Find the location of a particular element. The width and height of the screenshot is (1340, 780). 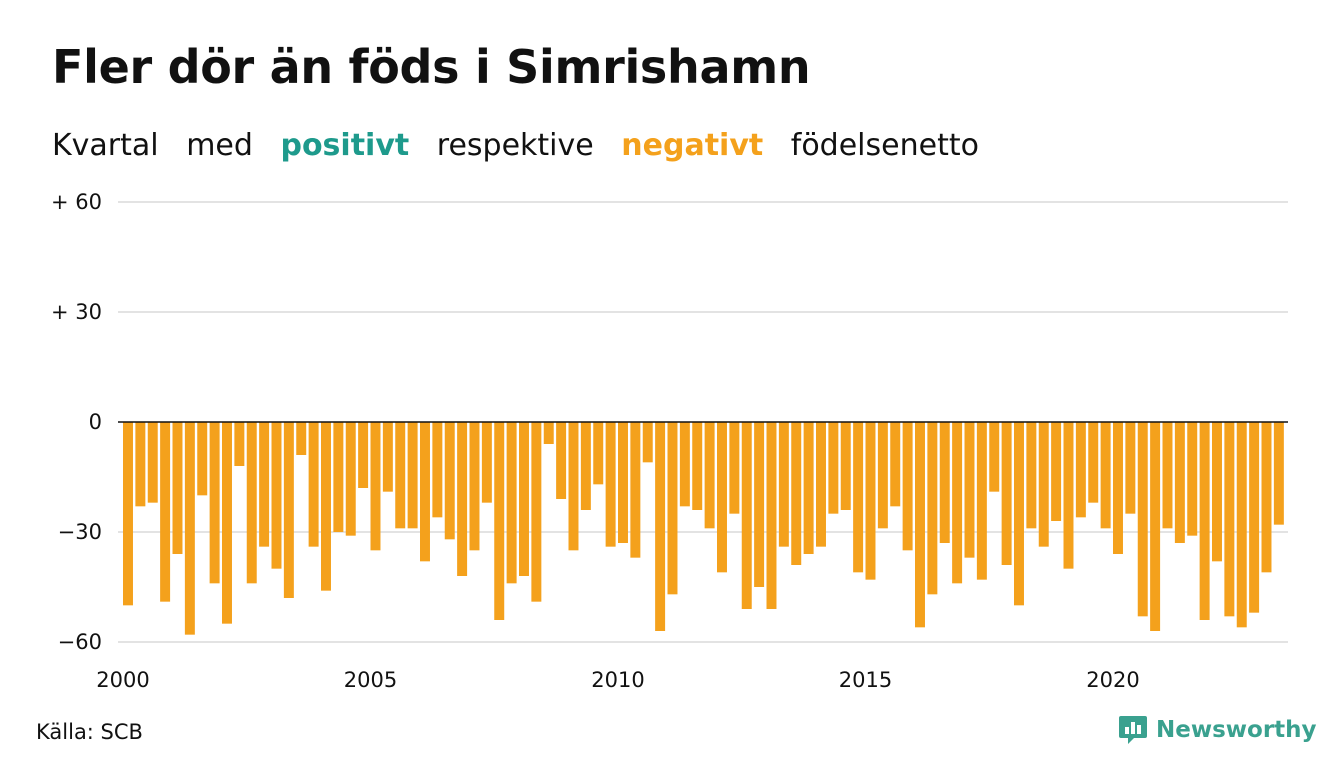

legend-positive: positivt is located at coordinates (345, 145).